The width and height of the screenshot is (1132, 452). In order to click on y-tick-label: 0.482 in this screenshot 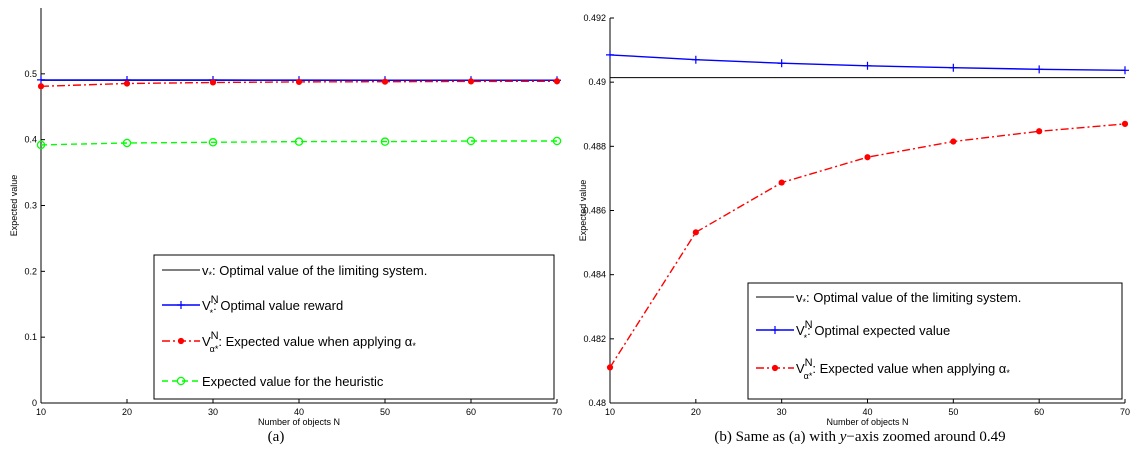, I will do `click(594, 339)`.